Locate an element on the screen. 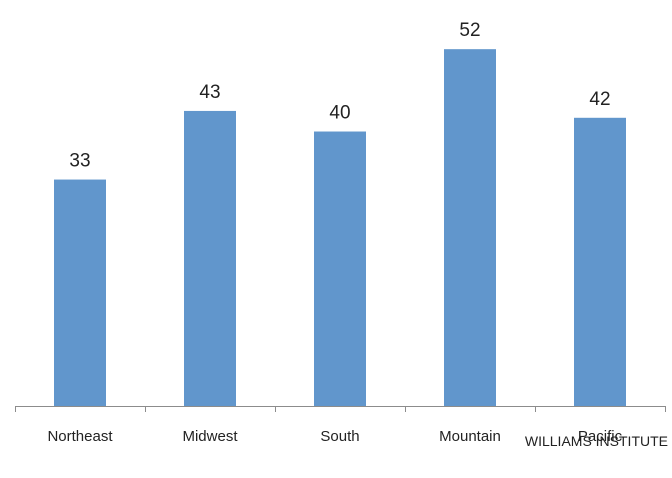  bar-south is located at coordinates (340, 268).